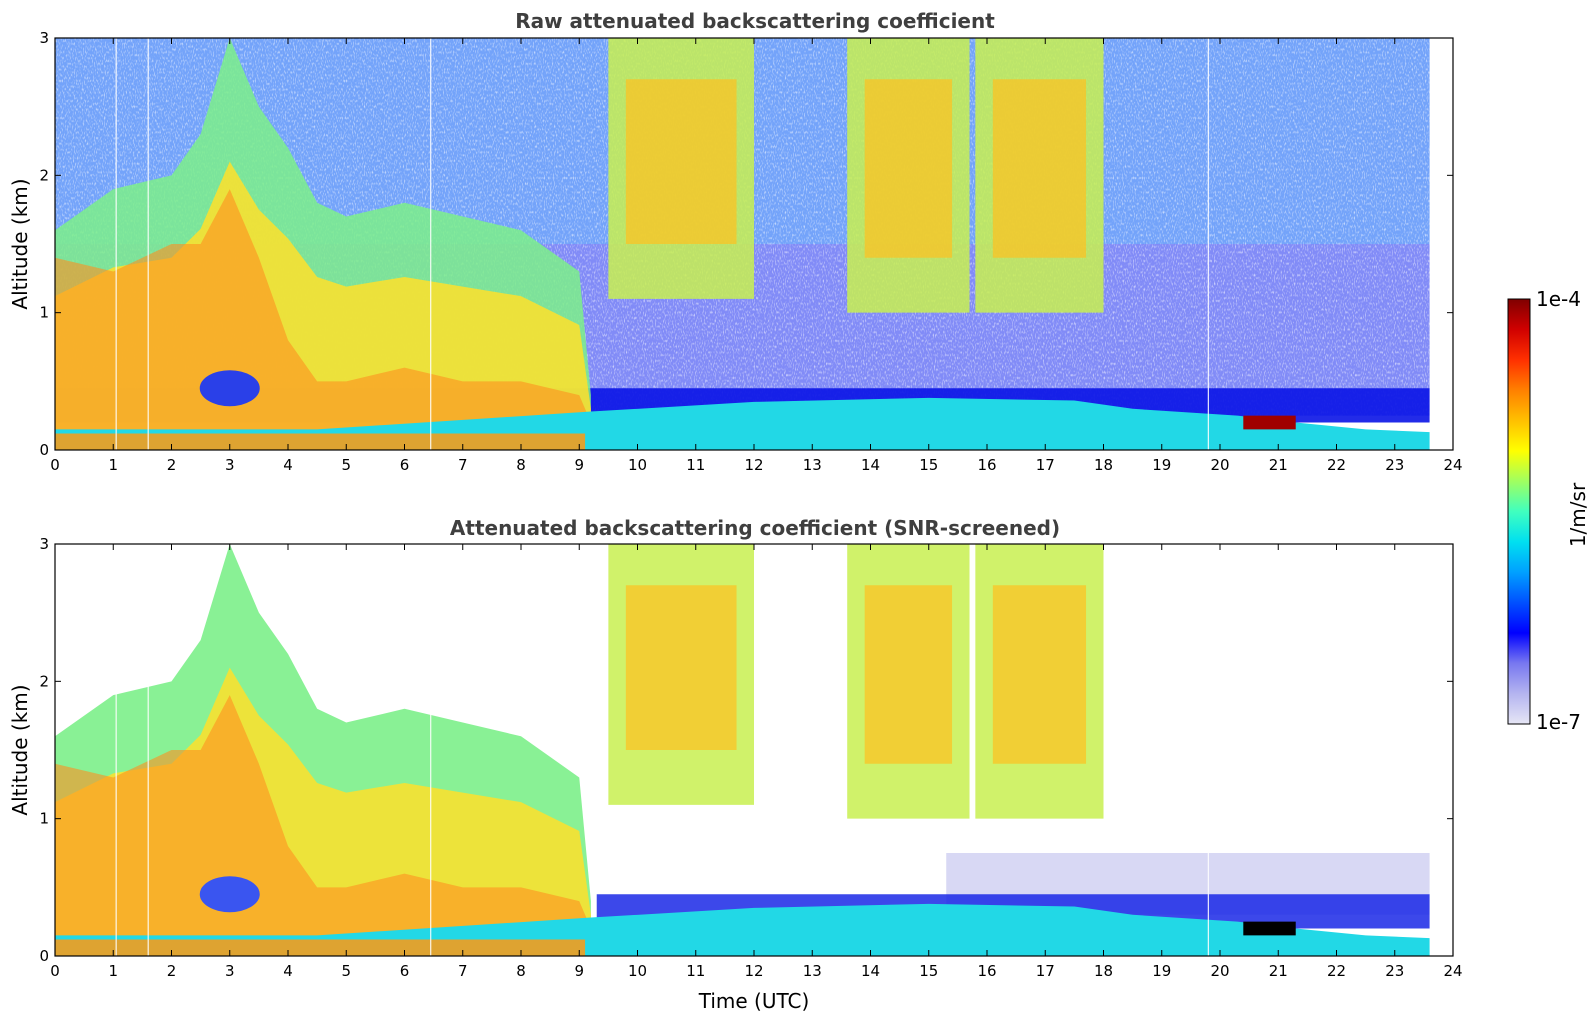 This screenshot has width=1595, height=1020. Describe the element at coordinates (20, 750) in the screenshot. I see `screened-y-axis-label: Altitude (km)` at that location.